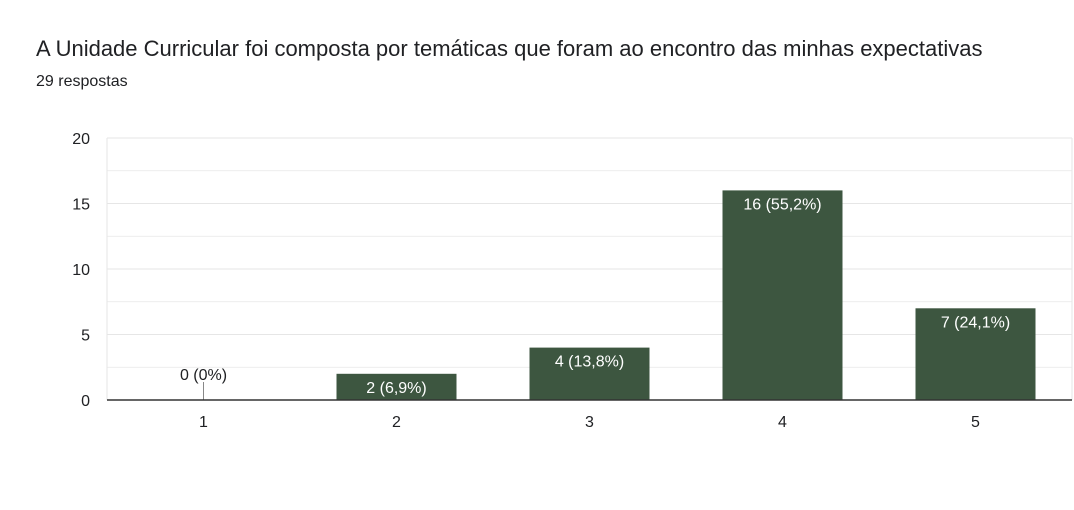 Image resolution: width=1074 pixels, height=510 pixels. I want to click on x-tick-label: 3, so click(589, 422).